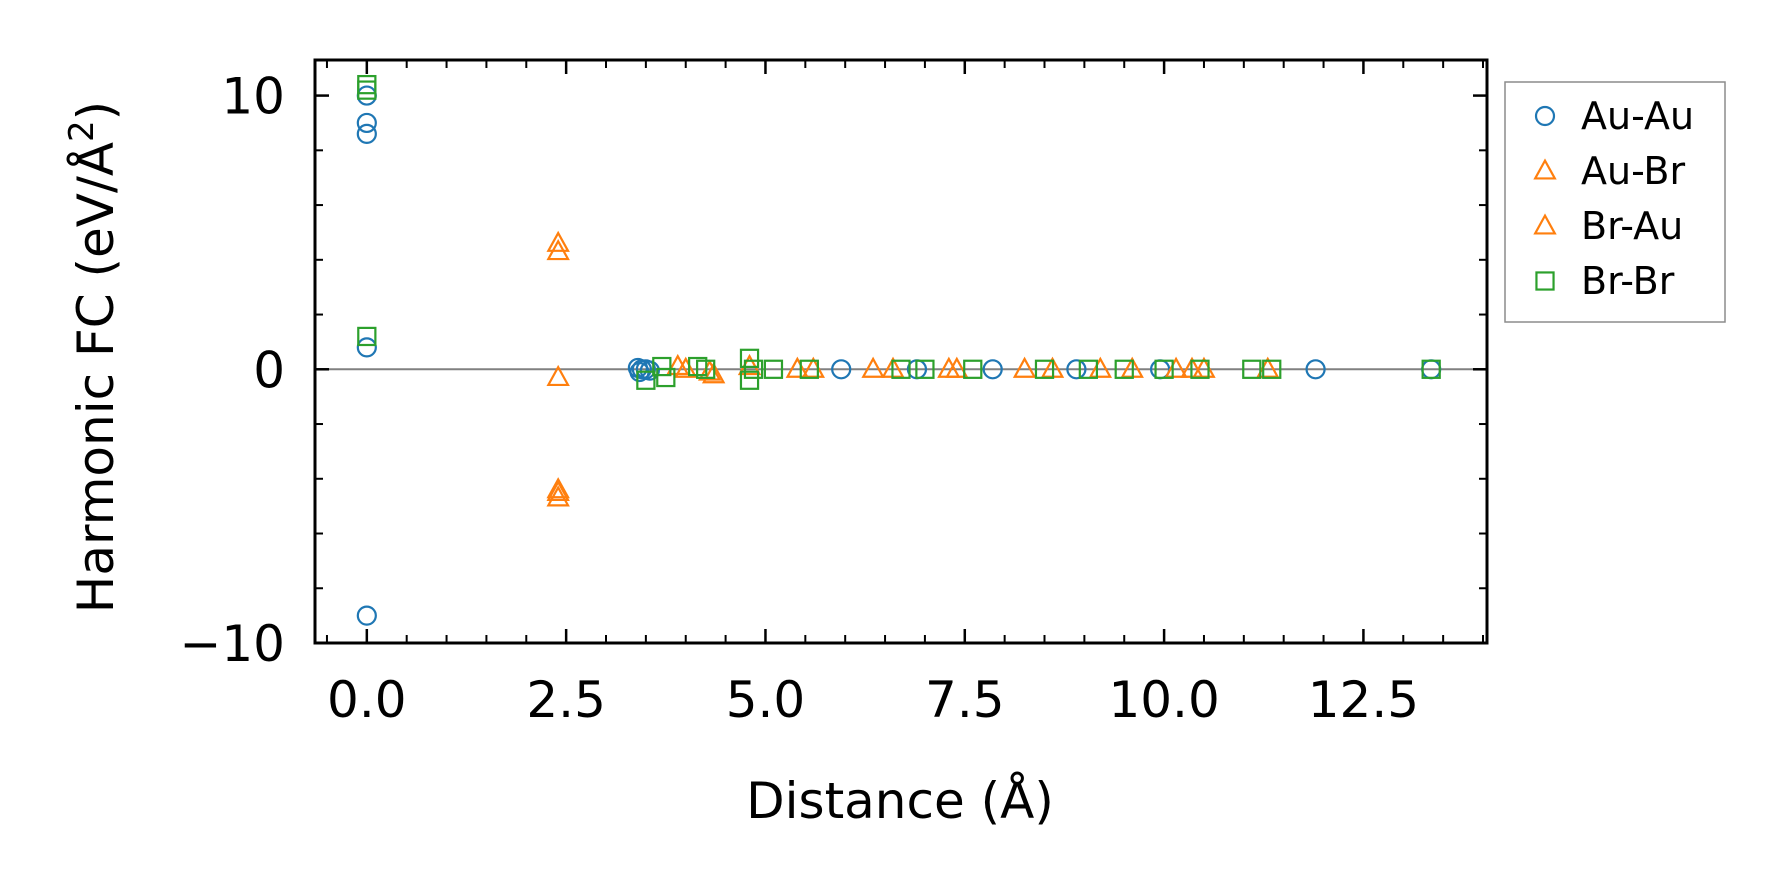  I want to click on legend-label-au-au: Au-Au, so click(1637, 116).